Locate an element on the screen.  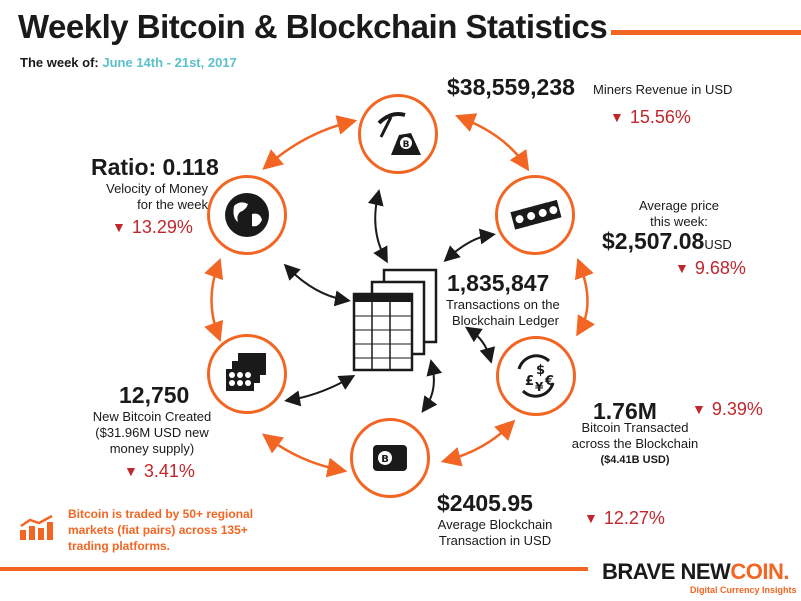
currency-exchange-icon: £ $ ¥ € is located at coordinates (536, 376).